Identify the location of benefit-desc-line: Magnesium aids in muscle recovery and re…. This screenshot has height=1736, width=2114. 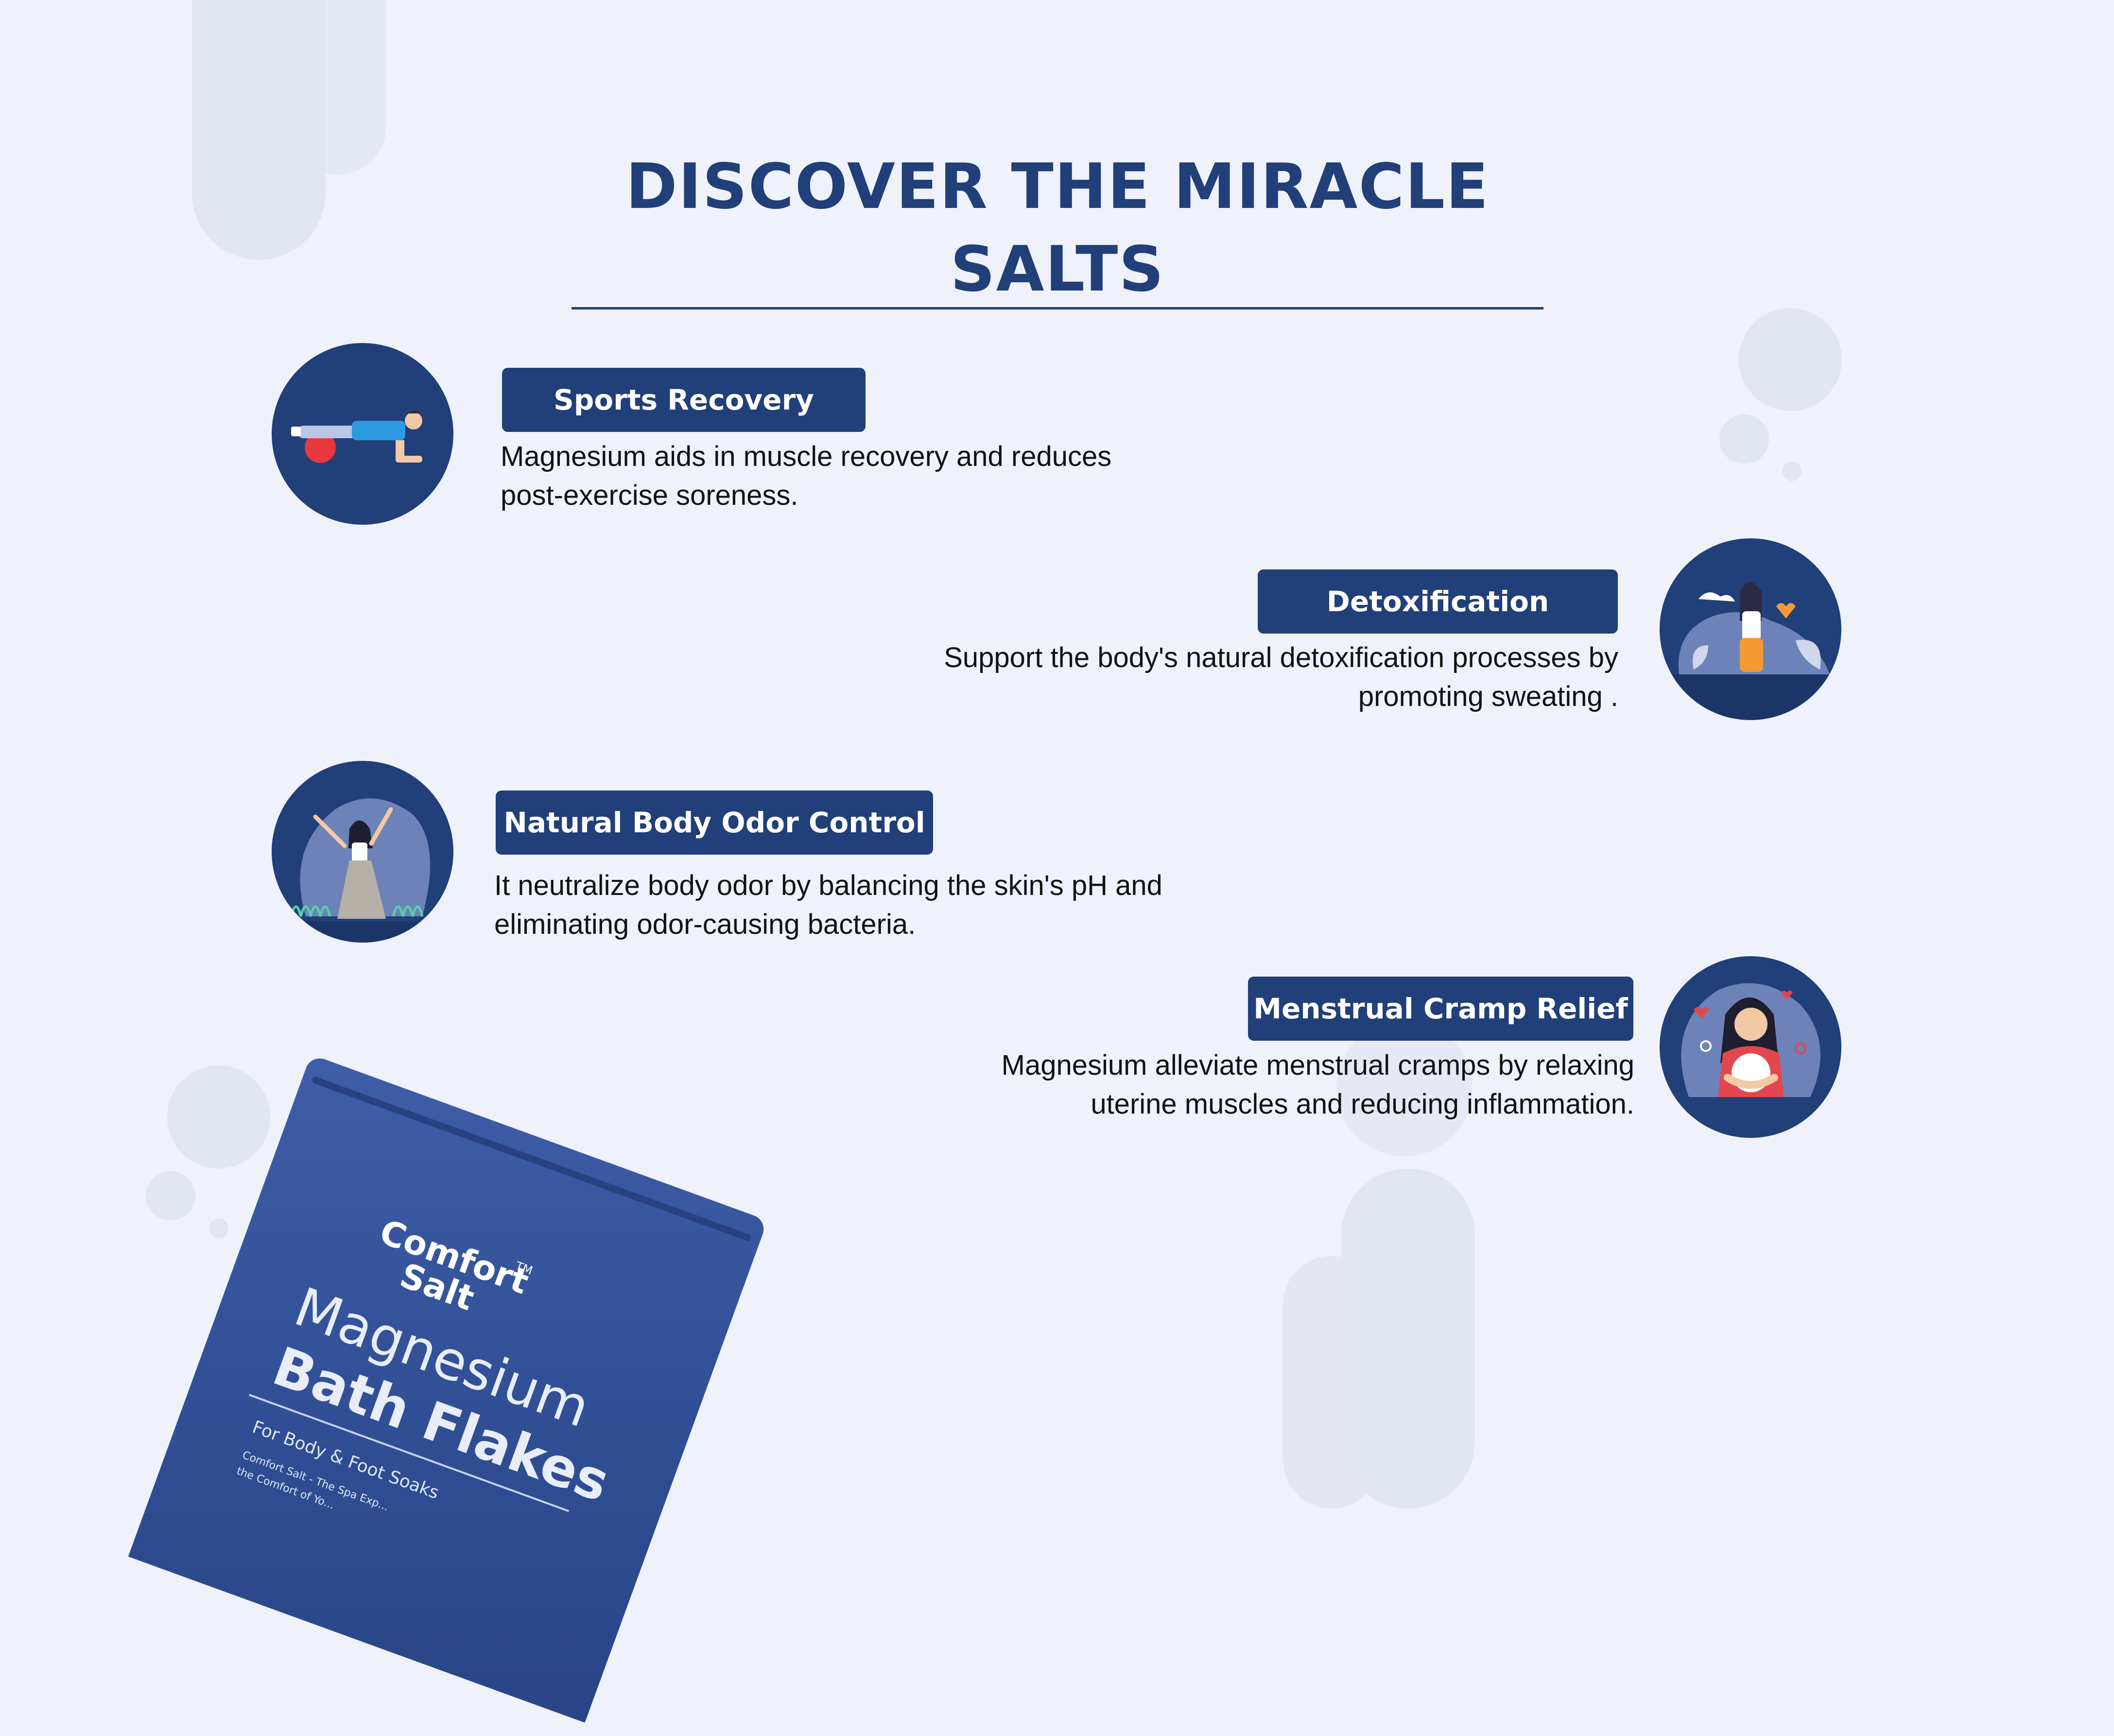
(807, 456).